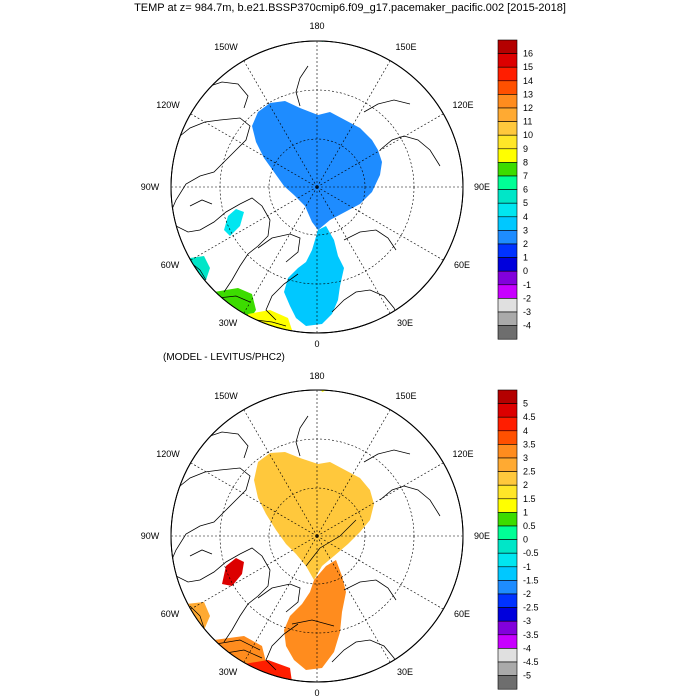  I want to click on top-colorbar-tick-label: -2, so click(527, 298).